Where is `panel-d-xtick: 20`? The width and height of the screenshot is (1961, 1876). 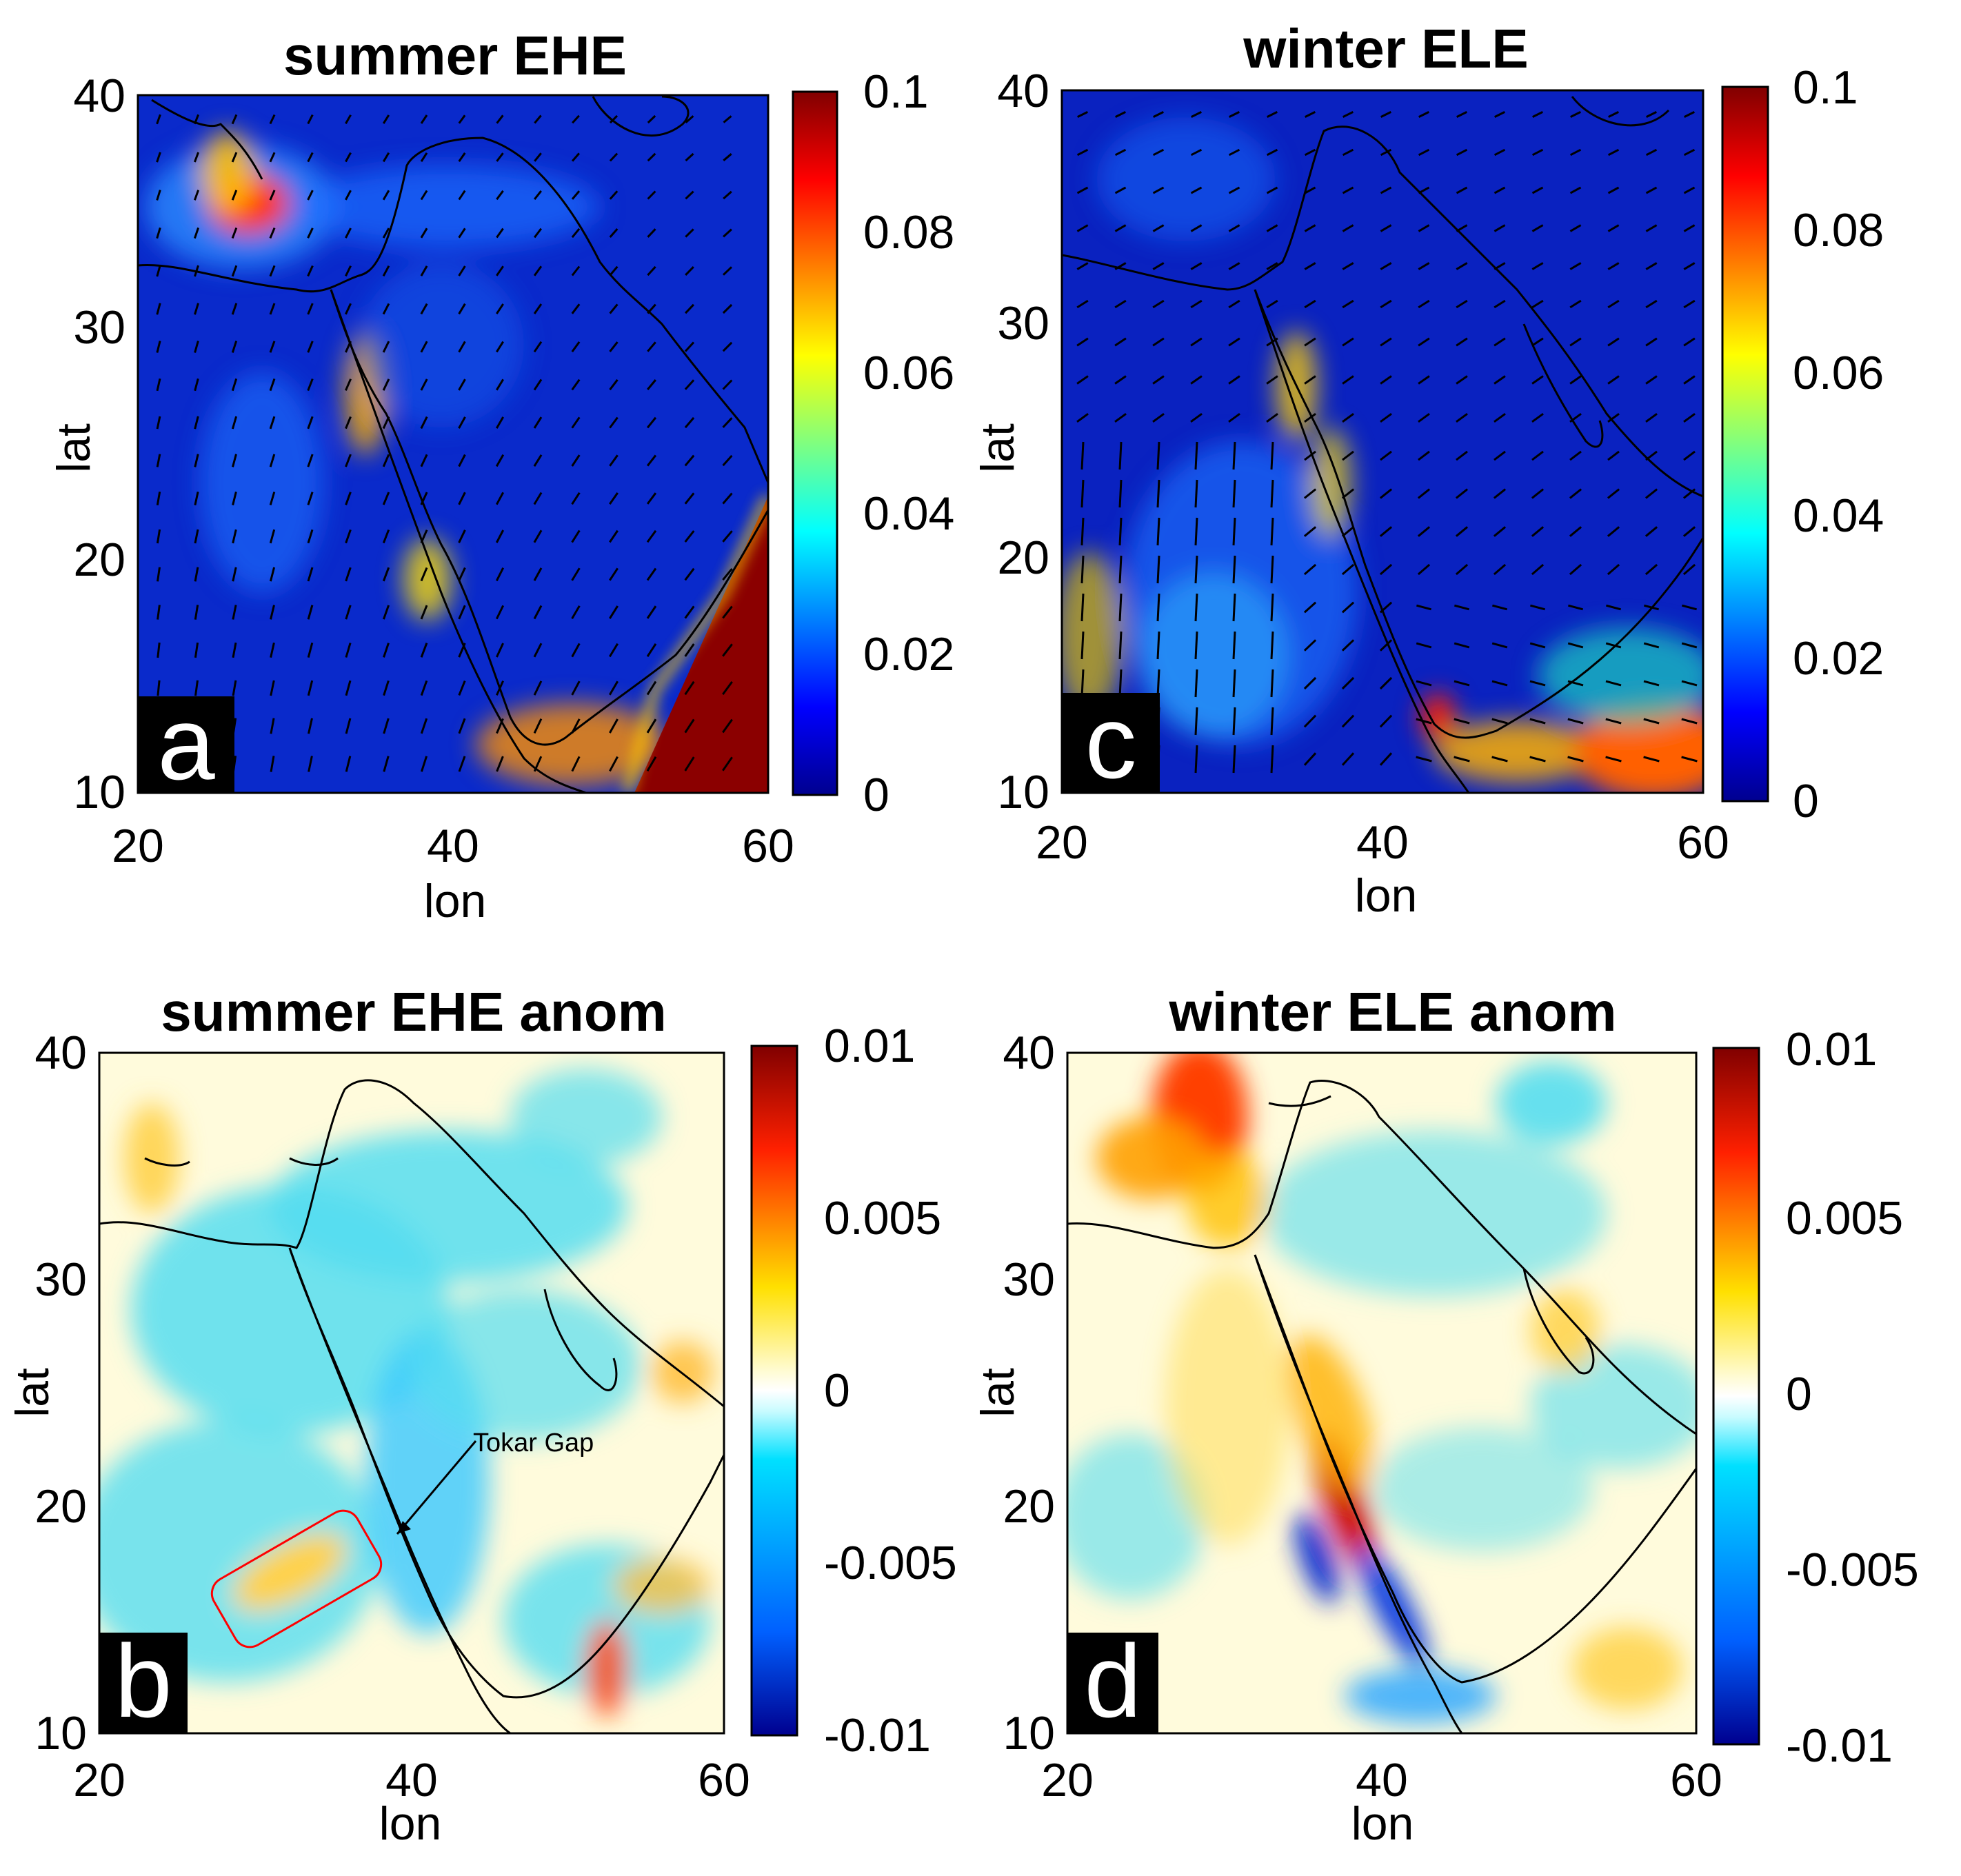 panel-d-xtick: 20 is located at coordinates (1067, 1780).